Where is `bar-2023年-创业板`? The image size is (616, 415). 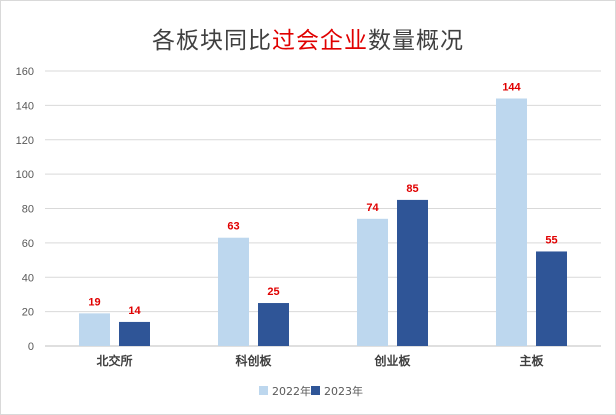
bar-2023年-创业板 is located at coordinates (412, 272).